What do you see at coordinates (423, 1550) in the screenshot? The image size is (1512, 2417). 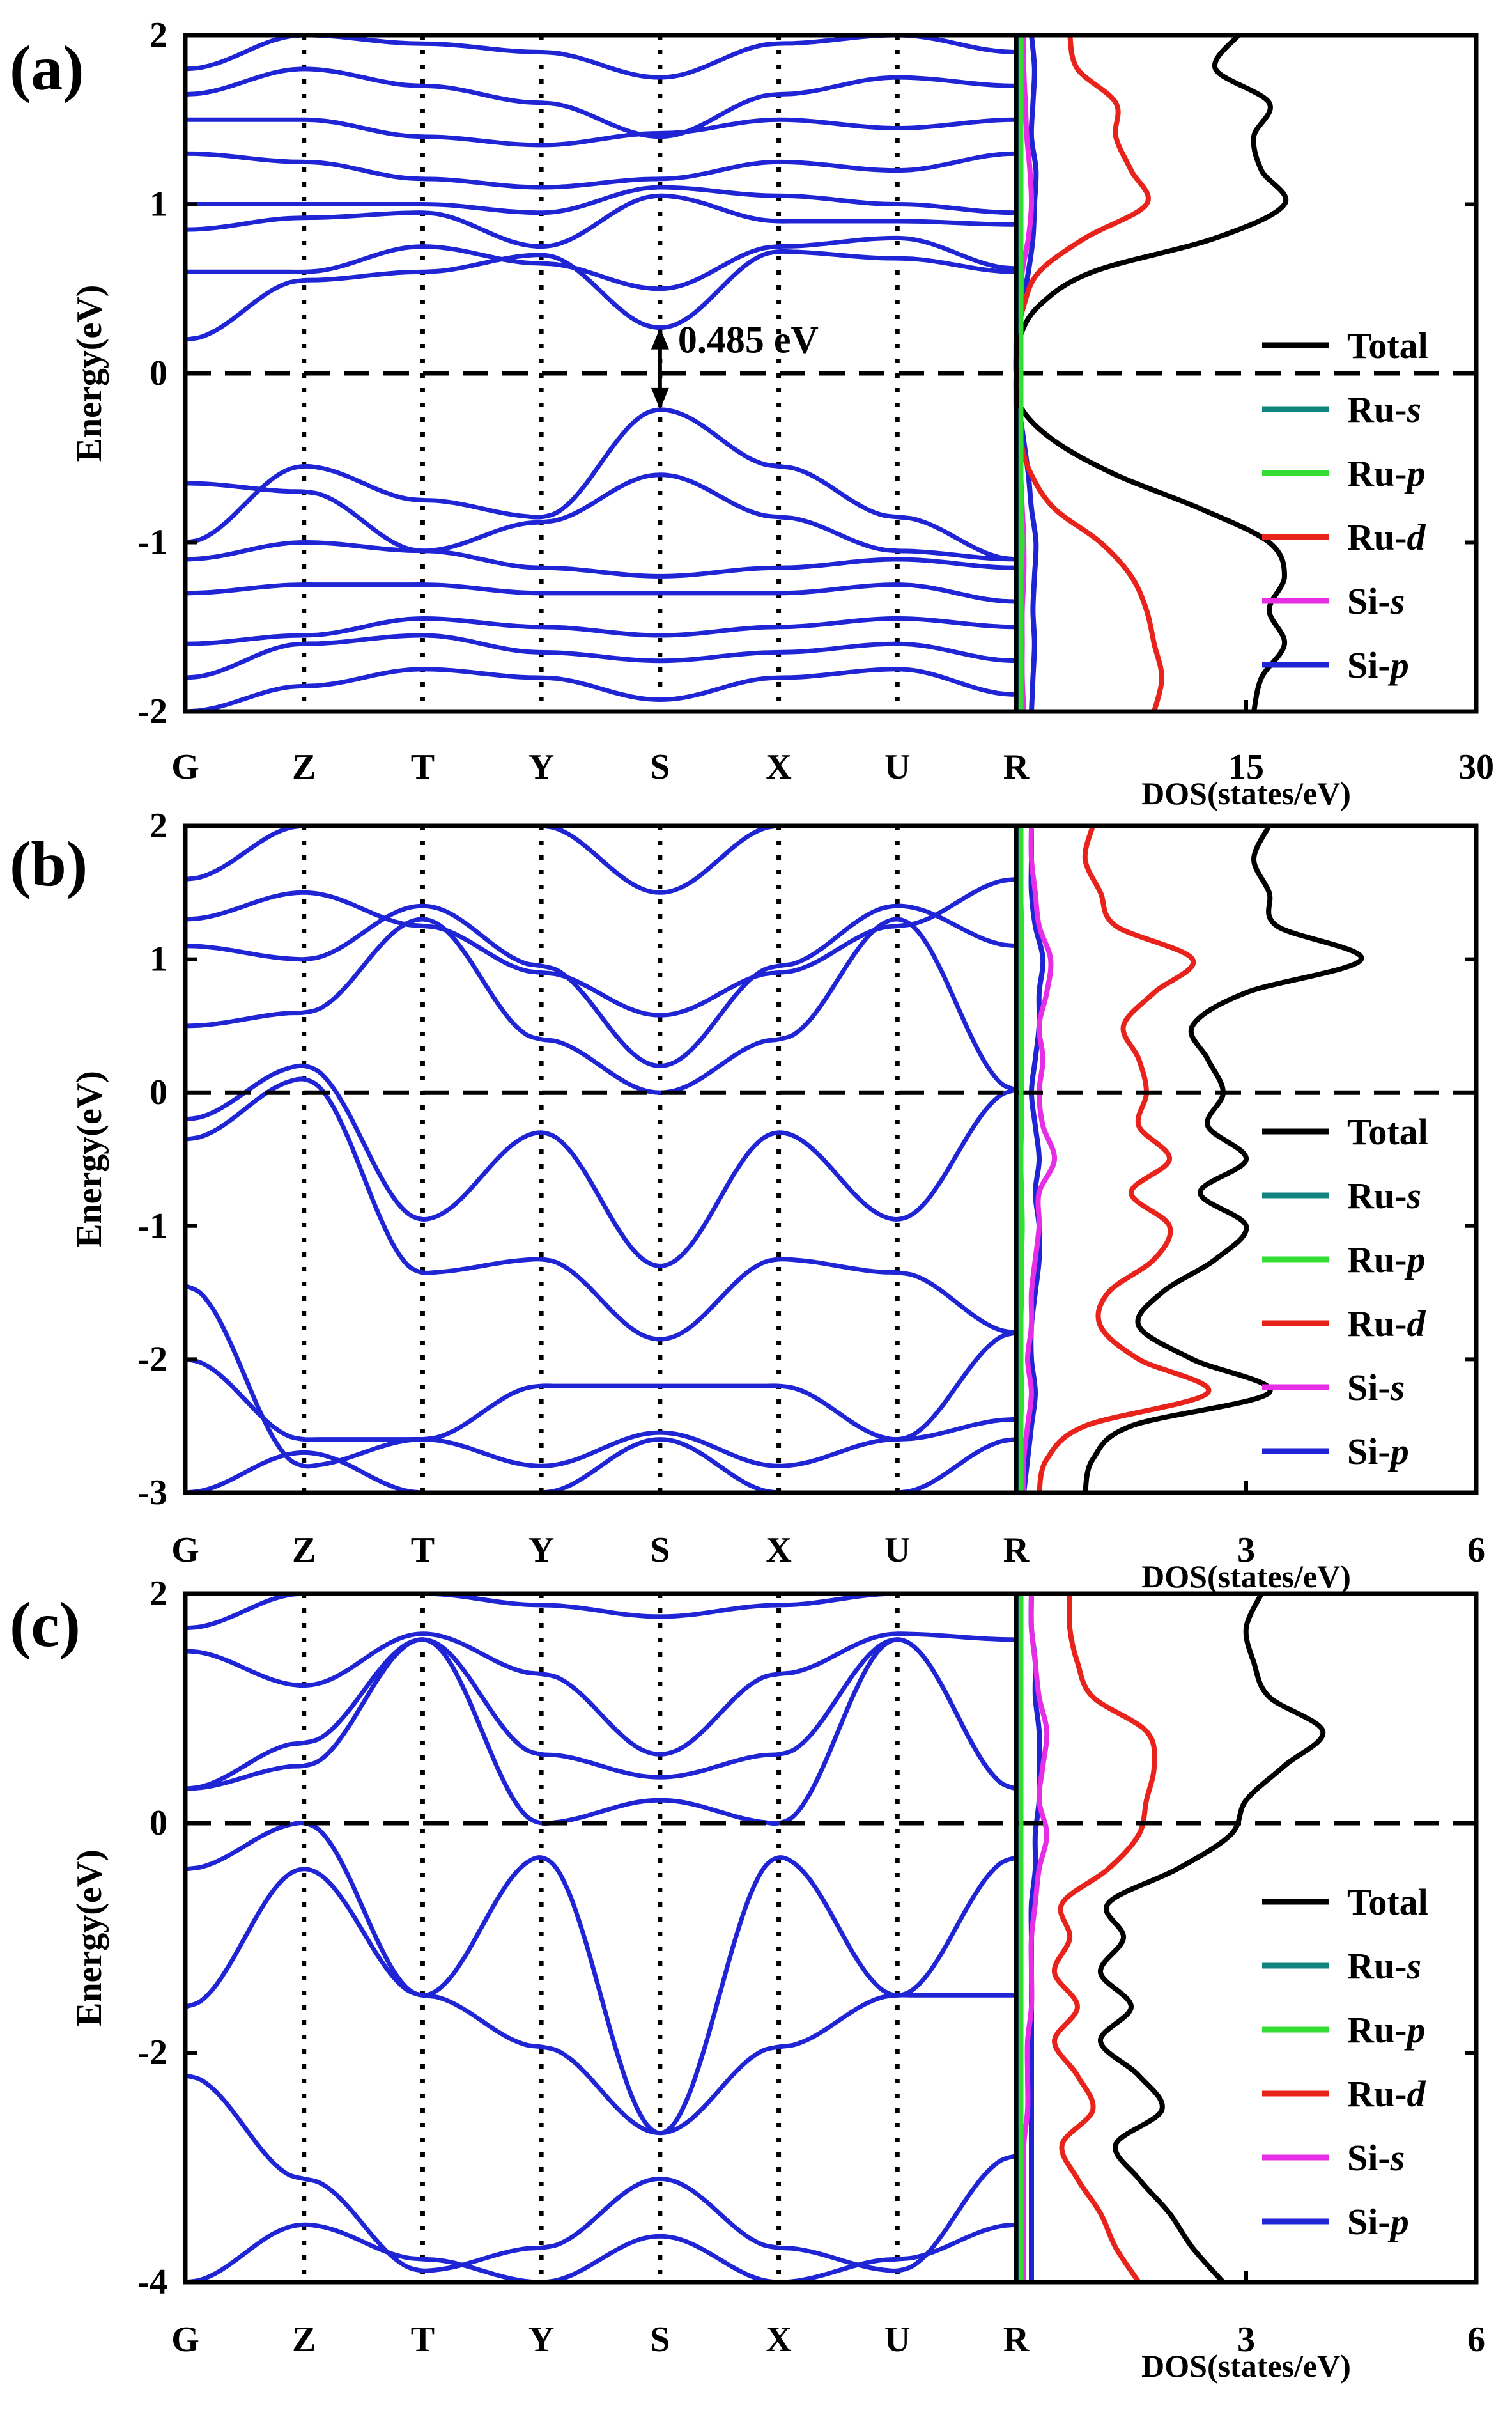 I see `kpoint-label-T: T` at bounding box center [423, 1550].